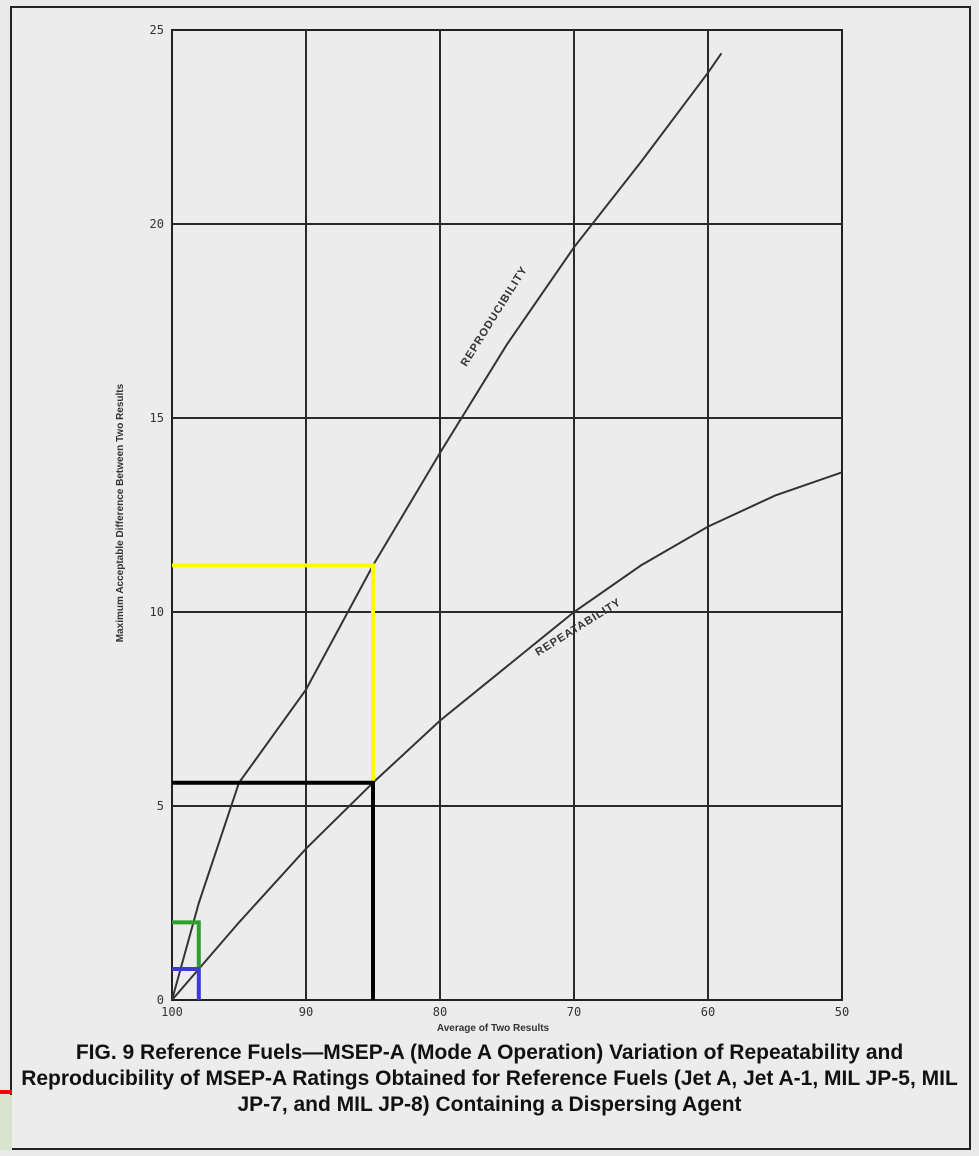 Image resolution: width=979 pixels, height=1156 pixels. I want to click on x-tick-label: 100, so click(172, 1012).